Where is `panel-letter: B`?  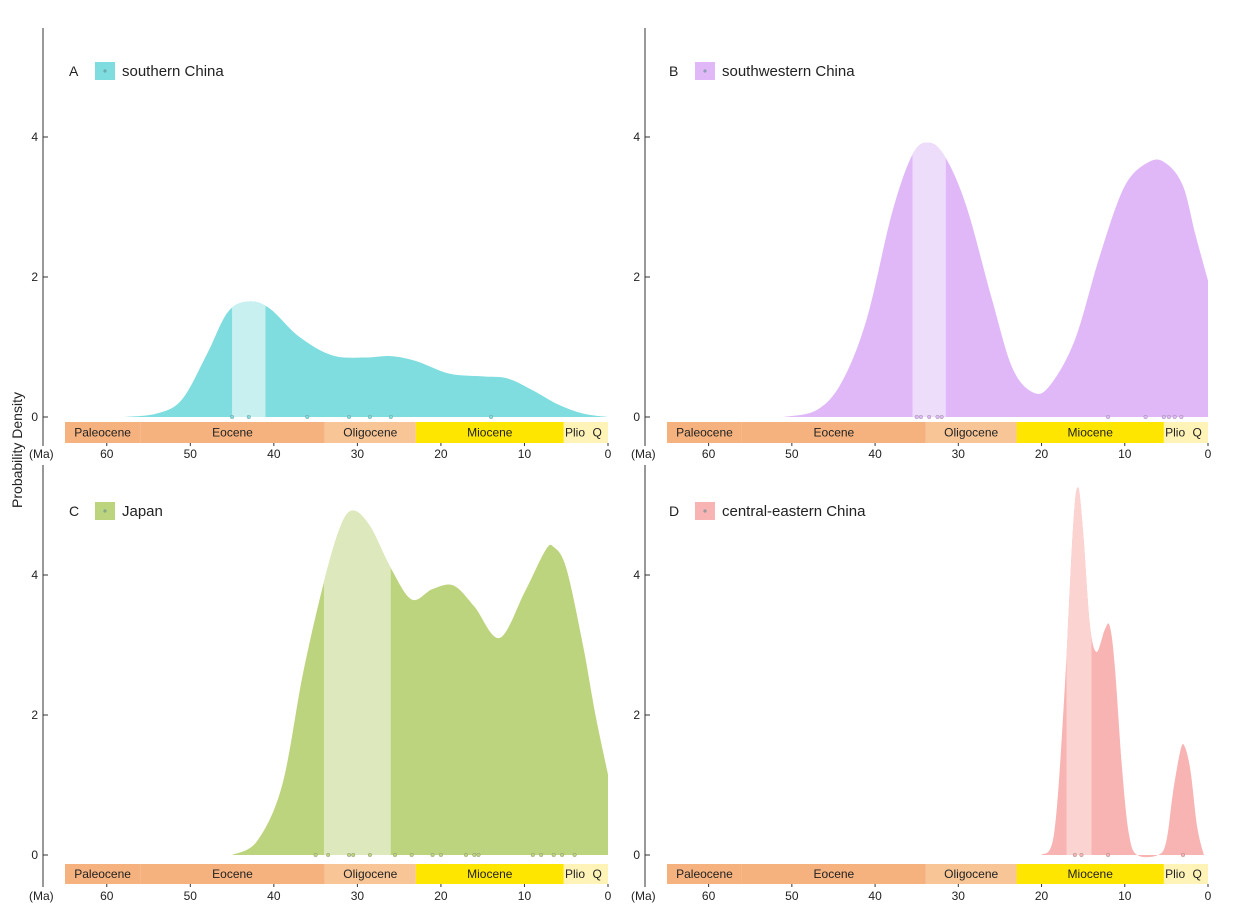
panel-letter: B is located at coordinates (673, 71).